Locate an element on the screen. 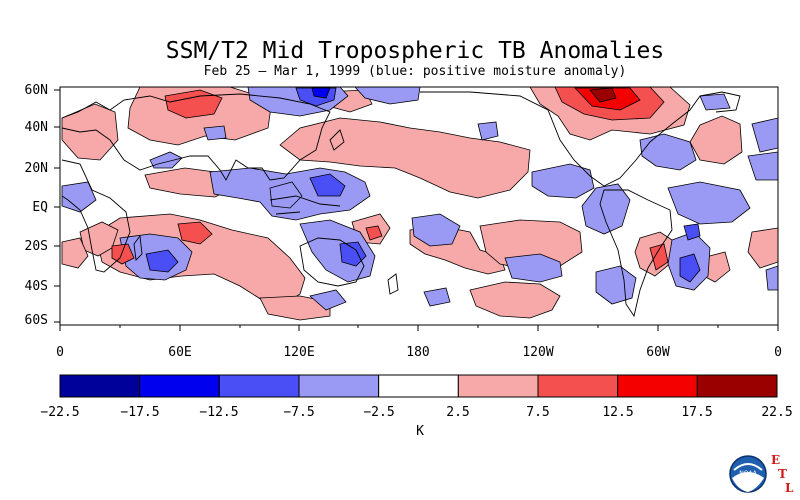  lon-label: 120W is located at coordinates (538, 352).